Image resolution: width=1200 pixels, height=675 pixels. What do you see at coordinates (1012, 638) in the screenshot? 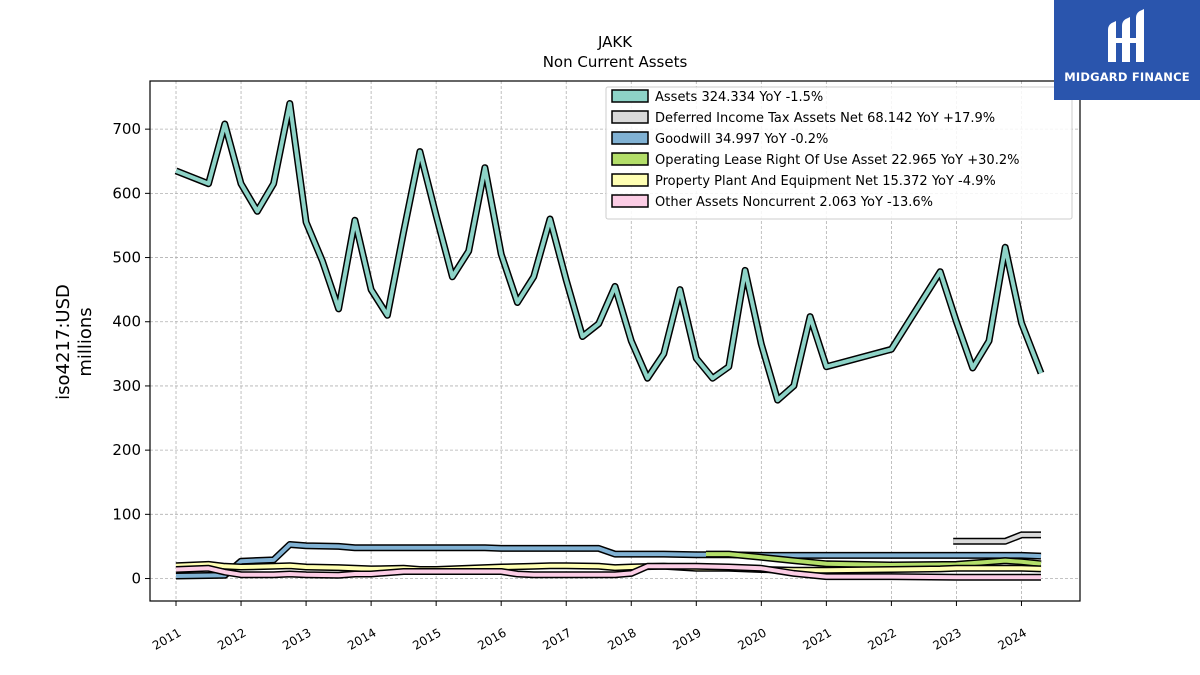
I see `x-tick-label-13: 2024` at bounding box center [1012, 638].